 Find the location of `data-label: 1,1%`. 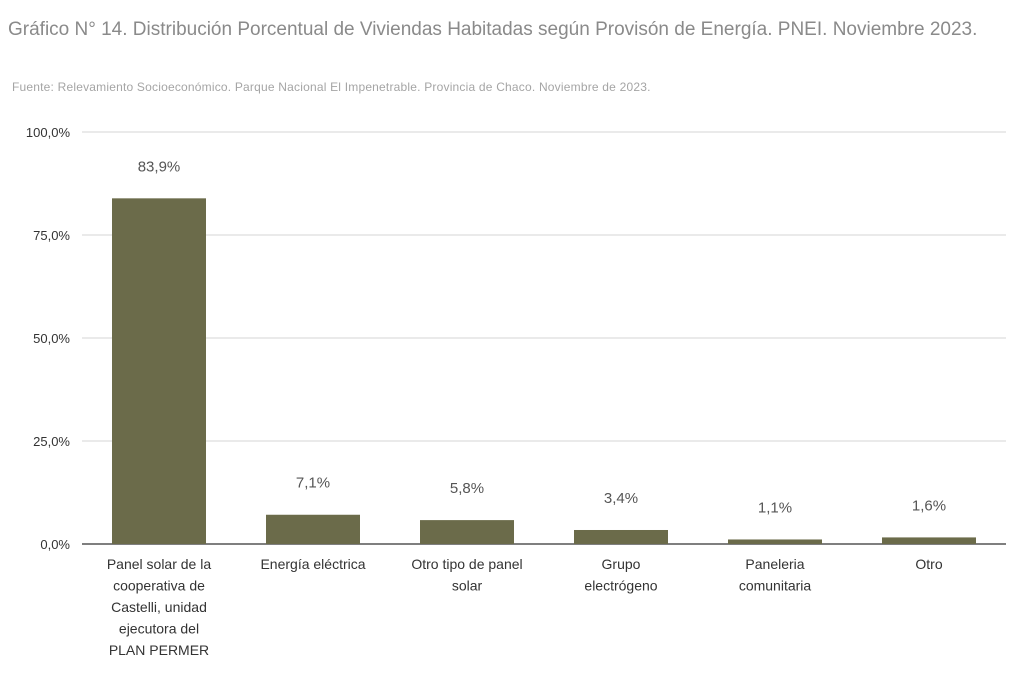

data-label: 1,1% is located at coordinates (775, 507).